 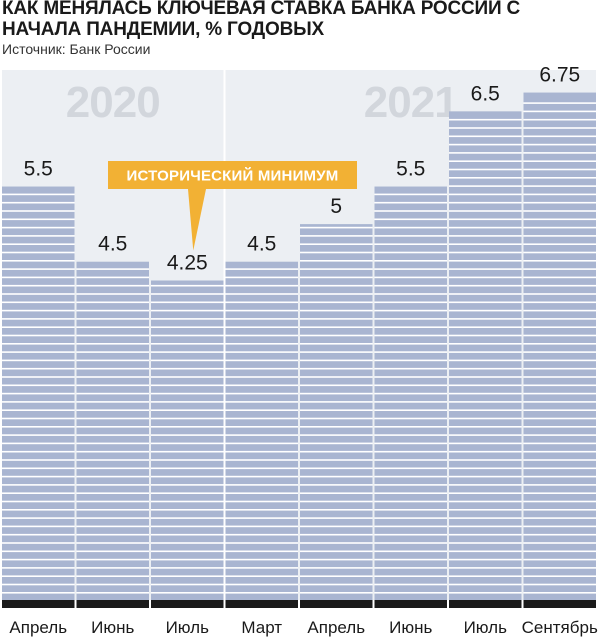 I want to click on value-label-2: 4.5, so click(x=112, y=244).